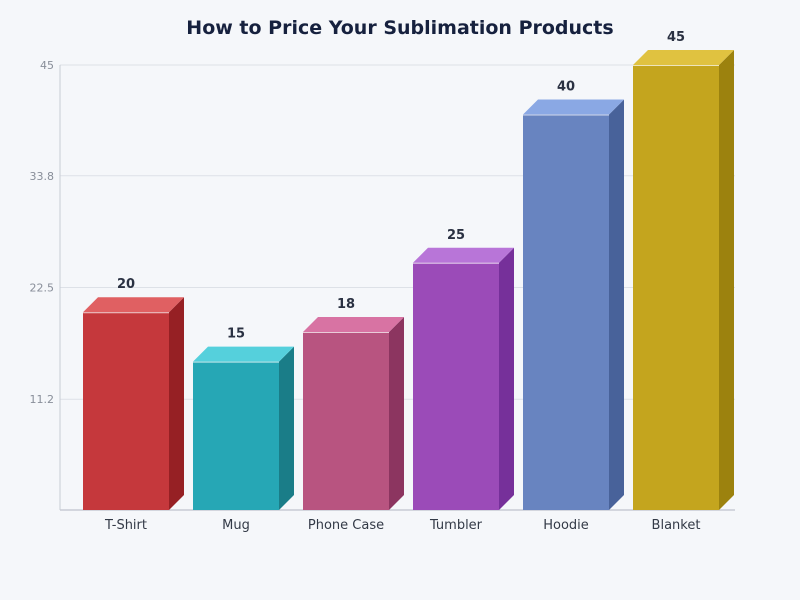 The width and height of the screenshot is (800, 600). What do you see at coordinates (566, 525) in the screenshot?
I see `x-tick-label: Hoodie` at bounding box center [566, 525].